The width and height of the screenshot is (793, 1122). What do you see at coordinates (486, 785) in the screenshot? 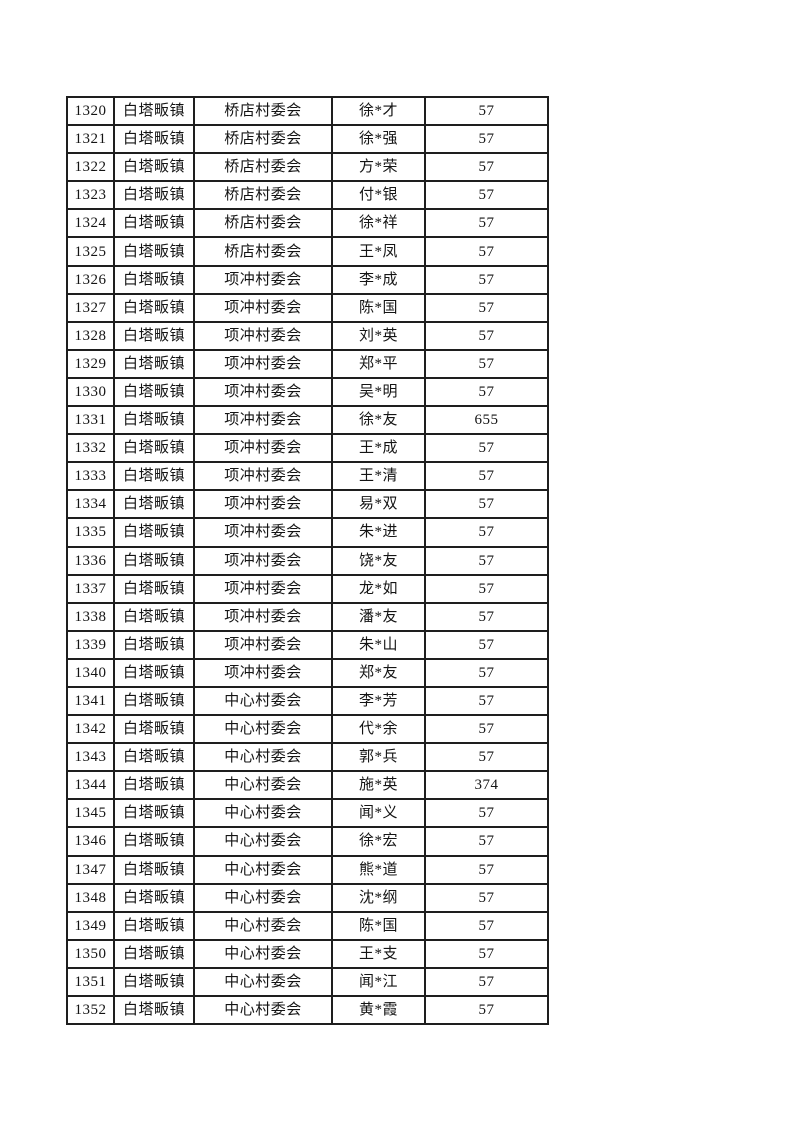
I see `table-cell-amount: 374` at bounding box center [486, 785].